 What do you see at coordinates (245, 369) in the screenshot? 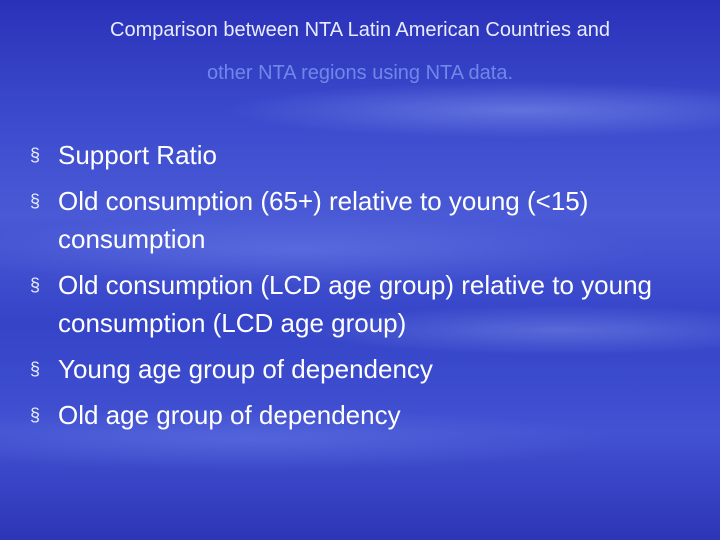
I see `bullet-text: Young age group of dependency` at bounding box center [245, 369].